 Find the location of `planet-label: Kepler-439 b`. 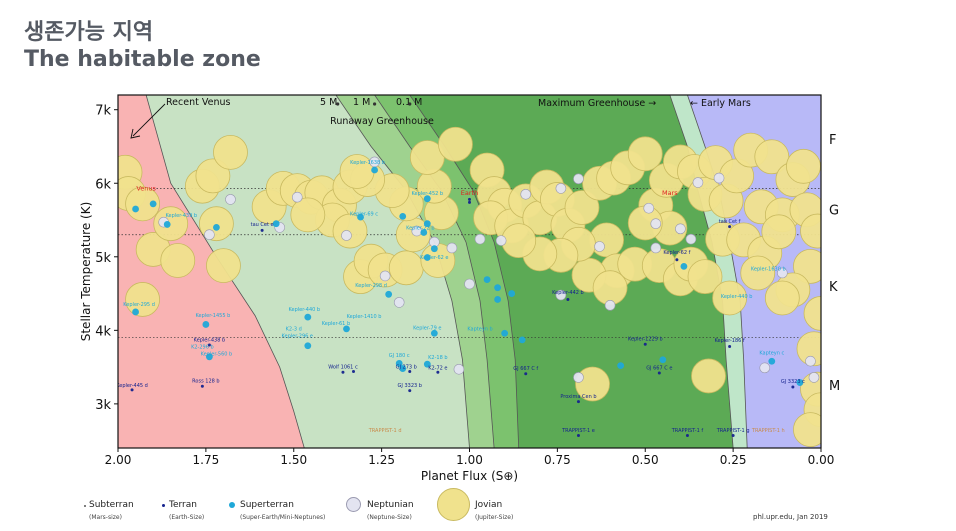

planet-label: Kepler-439 b is located at coordinates (181, 216).